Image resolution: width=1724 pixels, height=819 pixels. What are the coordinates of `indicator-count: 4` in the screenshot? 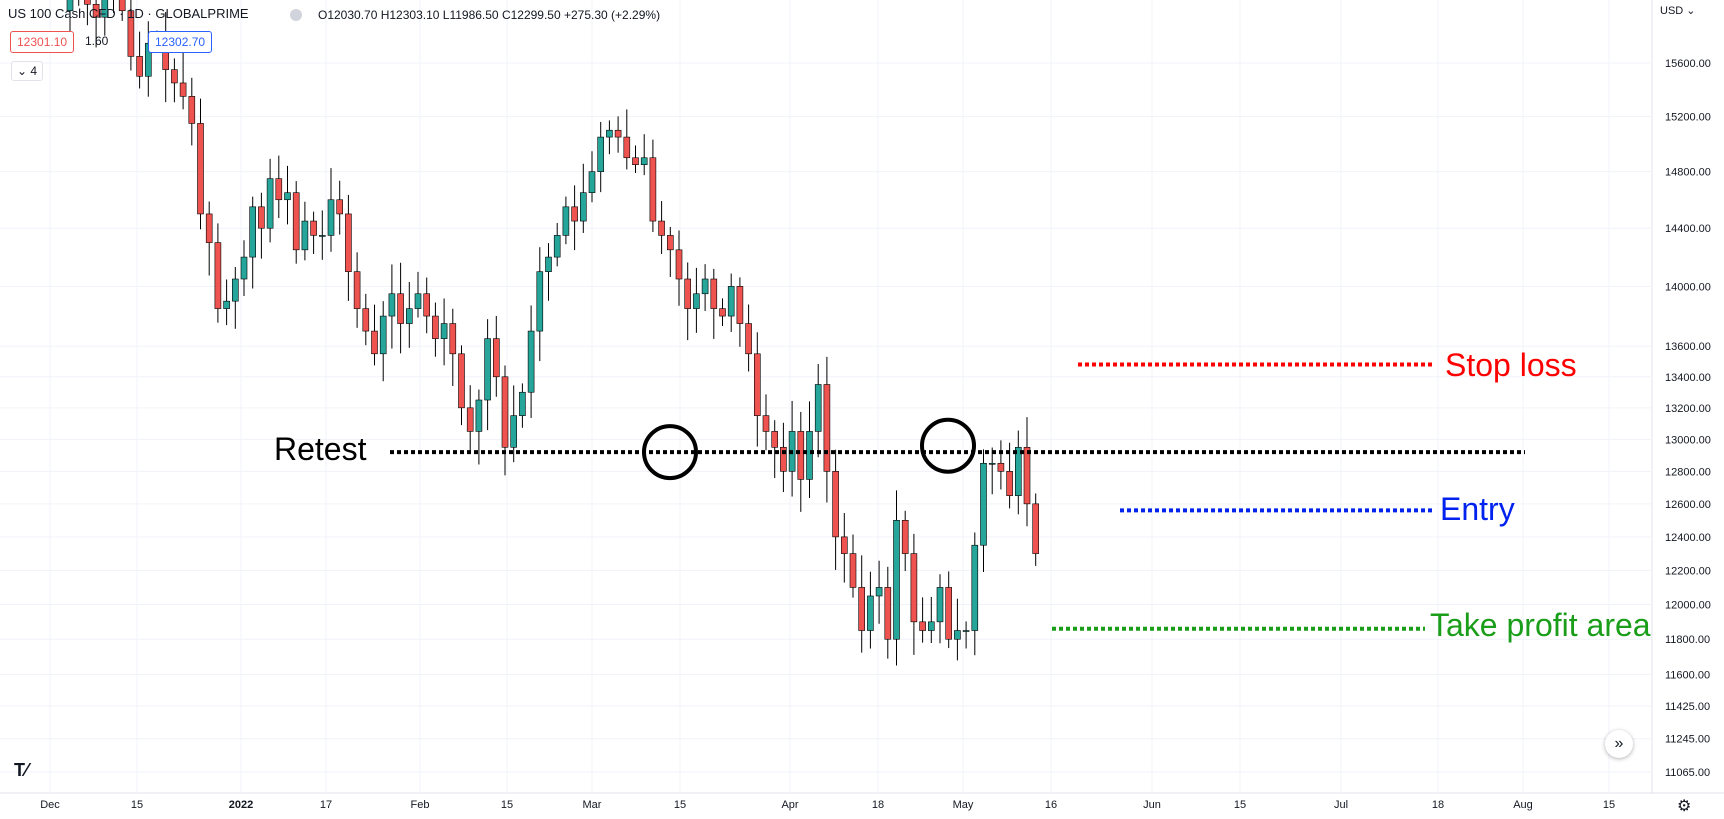 It's located at (34, 71).